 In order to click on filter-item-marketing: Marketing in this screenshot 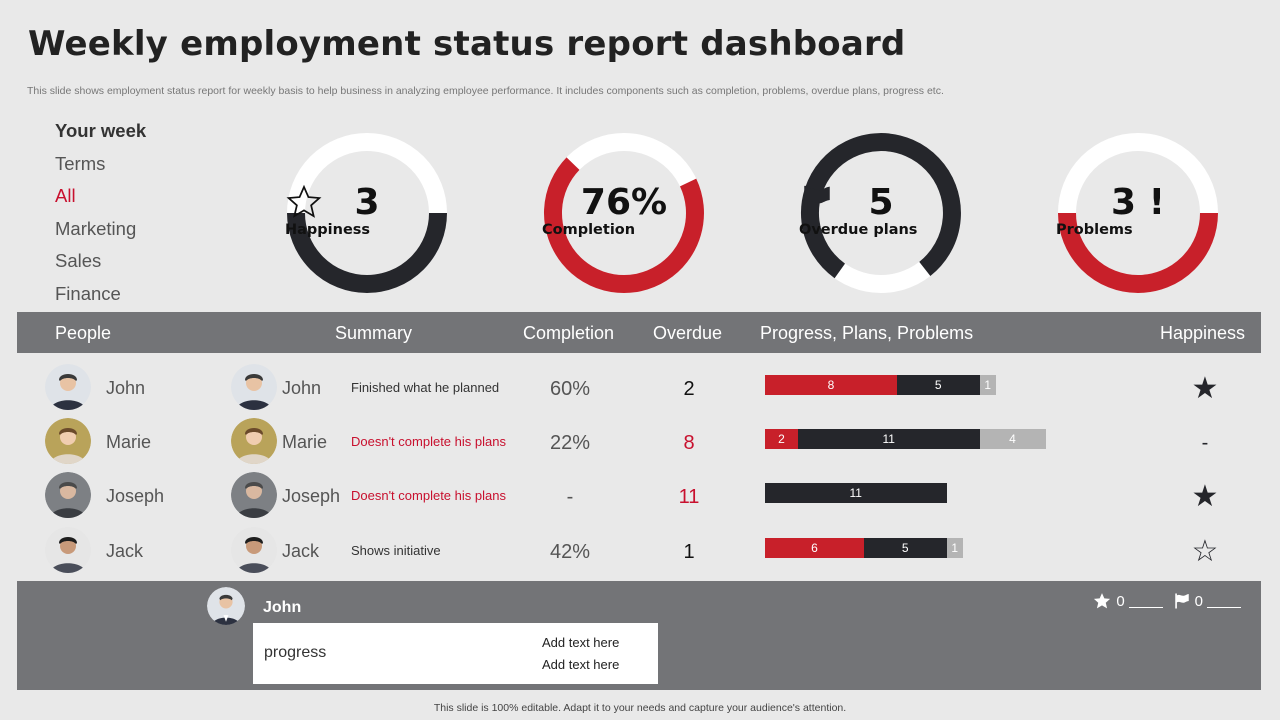, I will do `click(96, 228)`.